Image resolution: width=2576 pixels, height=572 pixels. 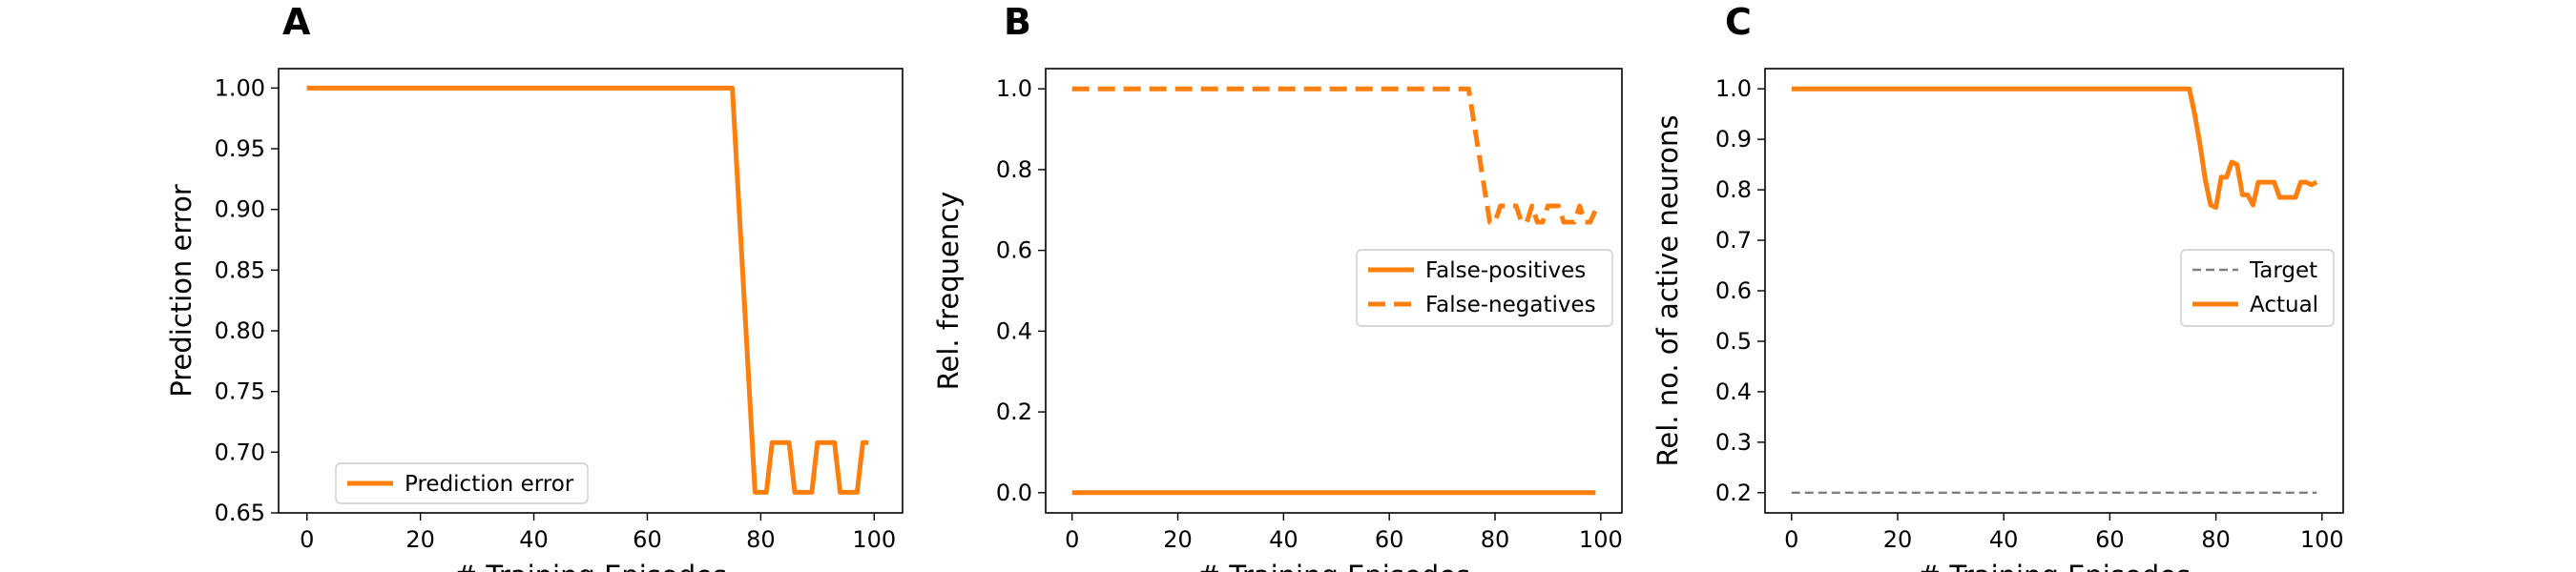 What do you see at coordinates (240, 148) in the screenshot?
I see `y-tick-label: 0.95` at bounding box center [240, 148].